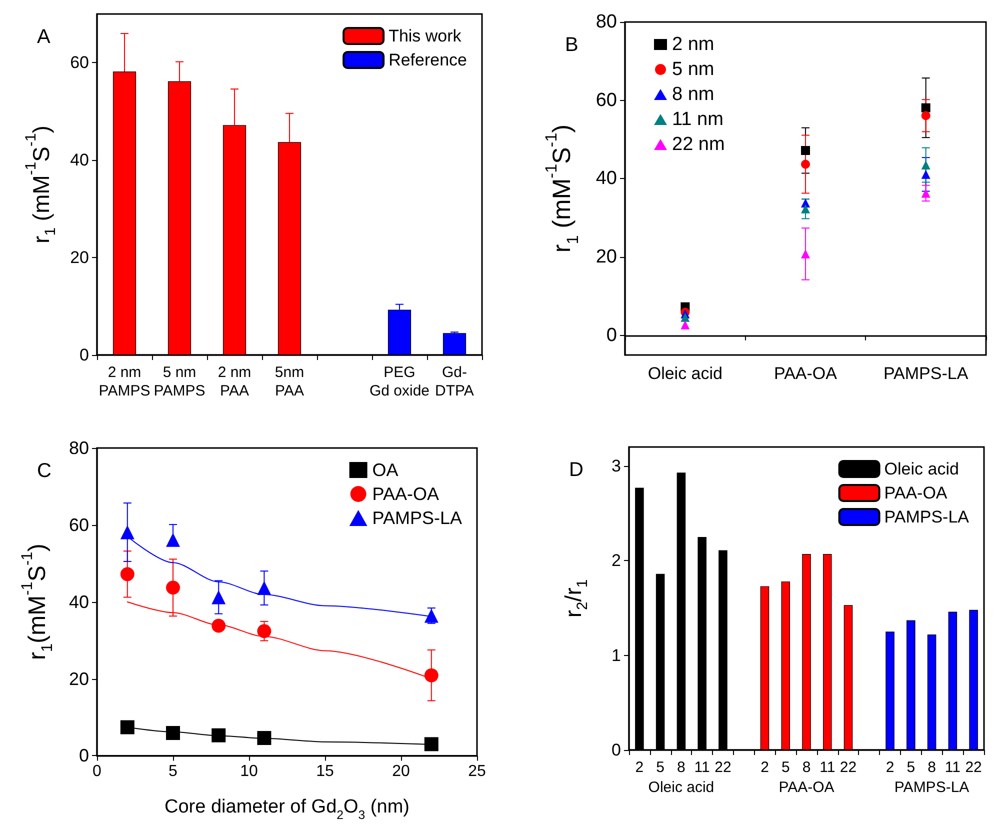  What do you see at coordinates (477, 771) in the screenshot?
I see `x-tick-label: 25` at bounding box center [477, 771].